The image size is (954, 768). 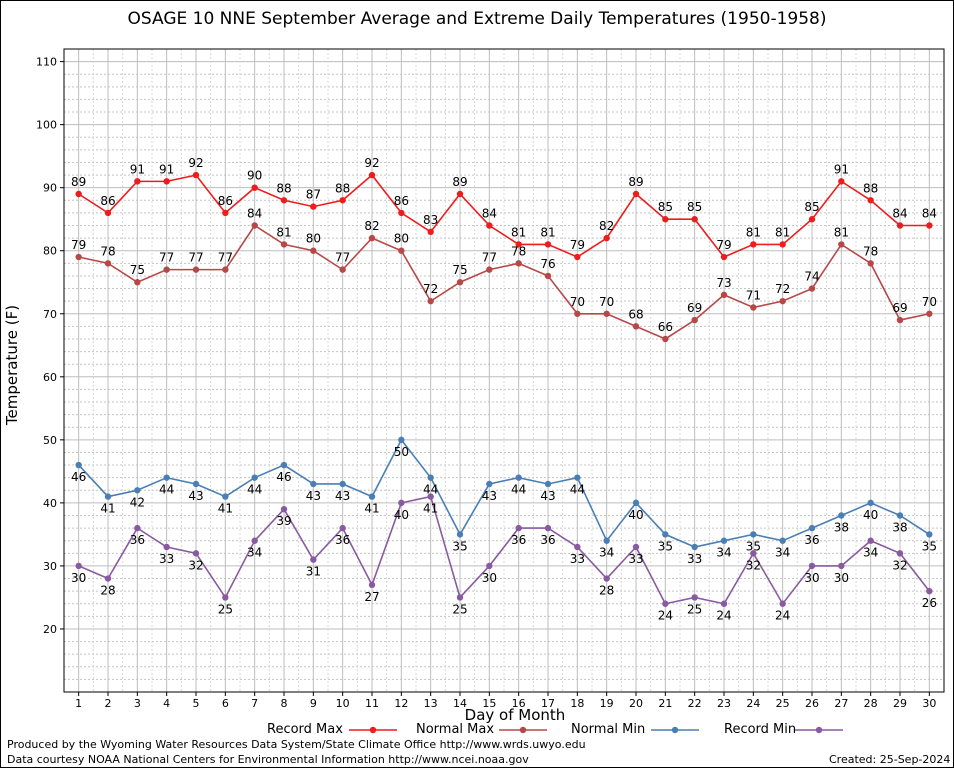 What do you see at coordinates (108, 703) in the screenshot?
I see `x-tick-label: 2` at bounding box center [108, 703].